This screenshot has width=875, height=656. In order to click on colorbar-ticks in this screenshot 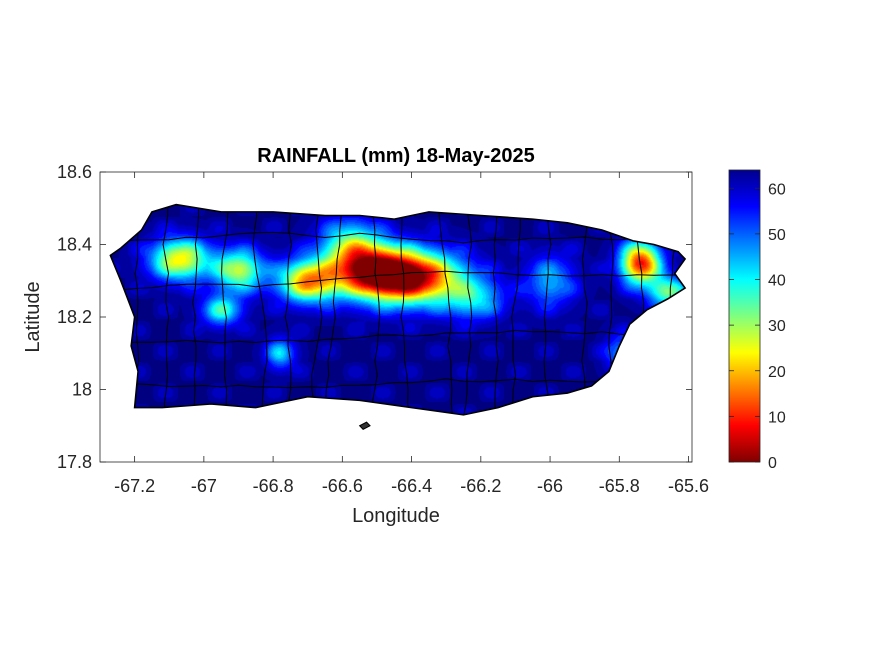, I will do `click(744, 325)`.